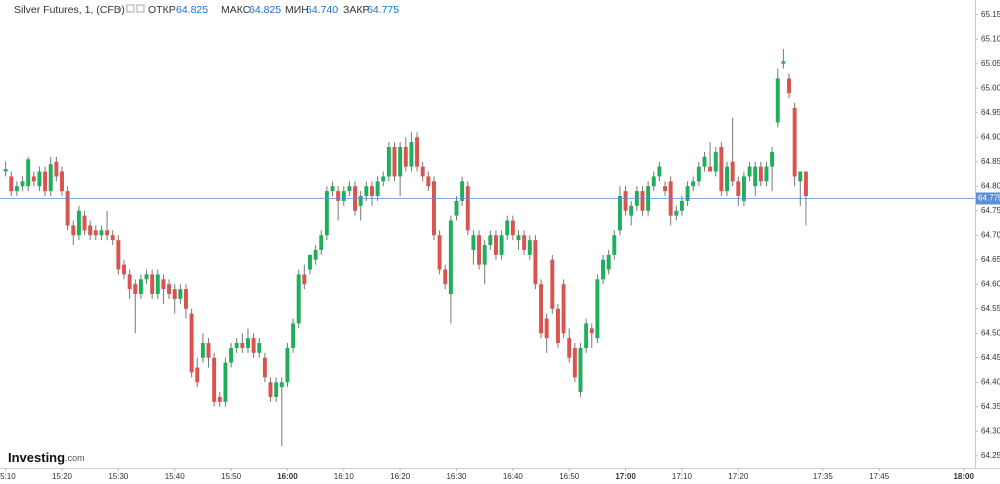  What do you see at coordinates (192, 10) in the screenshot?
I see `open-value: 64.825` at bounding box center [192, 10].